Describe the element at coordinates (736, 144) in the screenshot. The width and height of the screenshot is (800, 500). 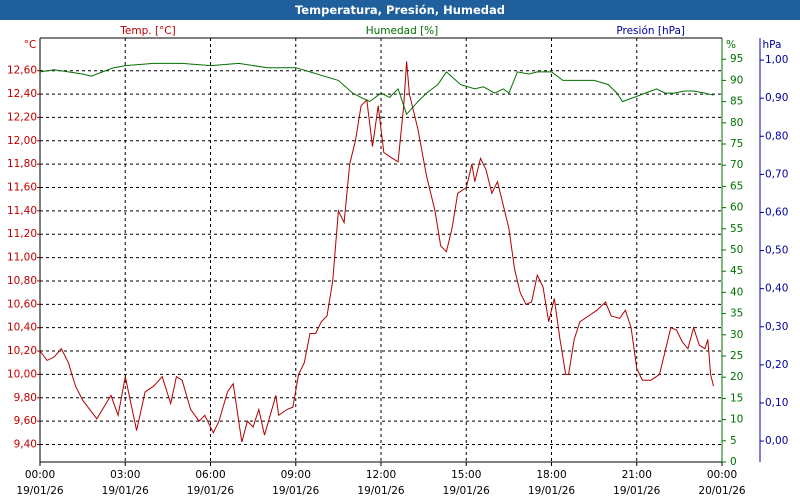
I see `y2-tick-label: 75` at that location.